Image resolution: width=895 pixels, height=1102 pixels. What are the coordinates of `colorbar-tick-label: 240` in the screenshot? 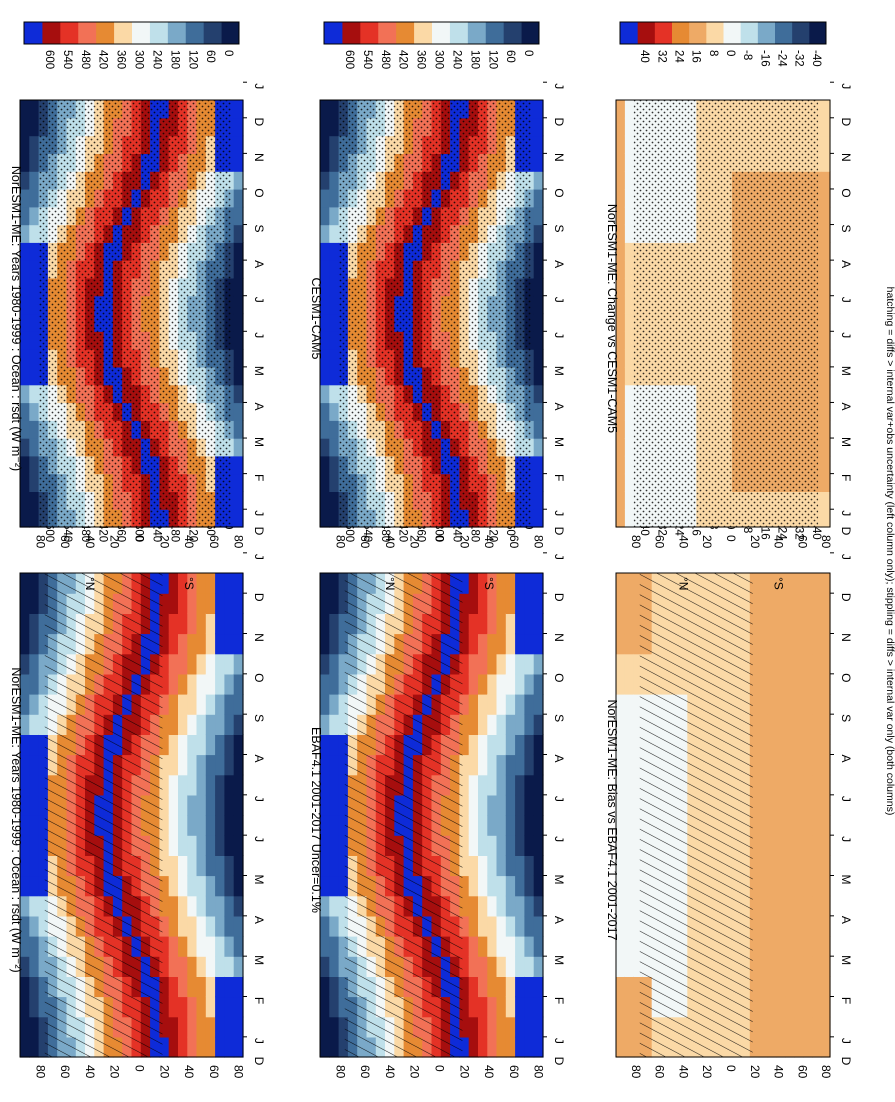 It's located at (456, 59).